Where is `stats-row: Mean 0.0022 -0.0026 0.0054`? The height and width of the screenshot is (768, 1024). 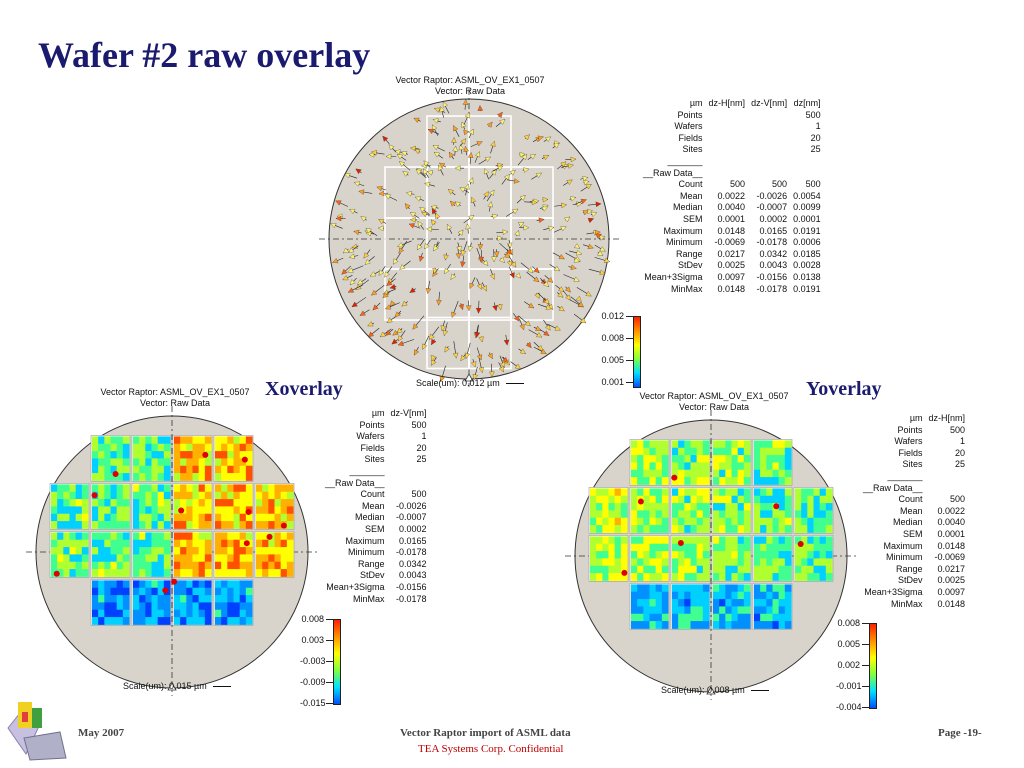 stats-row: Mean 0.0022 -0.0026 0.0054 is located at coordinates (732, 197).